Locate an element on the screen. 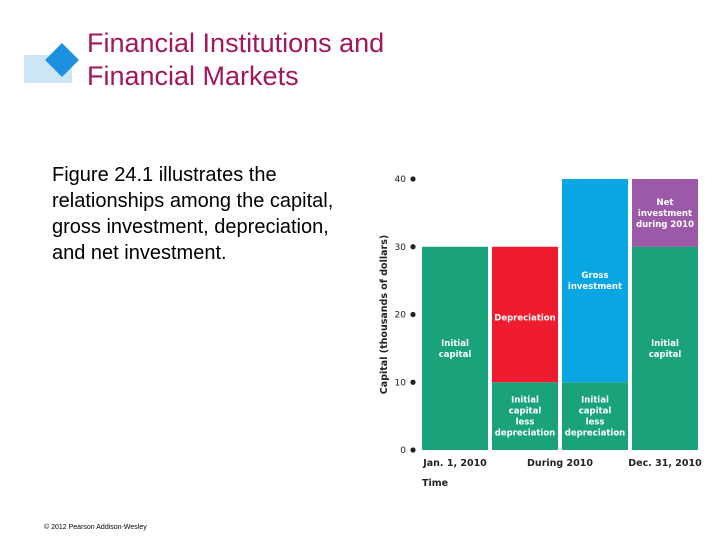 The width and height of the screenshot is (720, 540). segment-label: during 2010 is located at coordinates (665, 225).